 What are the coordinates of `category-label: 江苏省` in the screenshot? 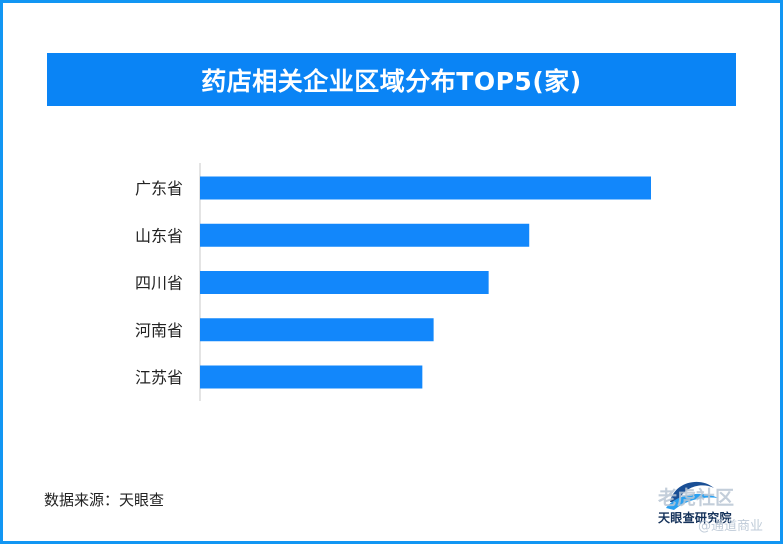 It's located at (159, 377).